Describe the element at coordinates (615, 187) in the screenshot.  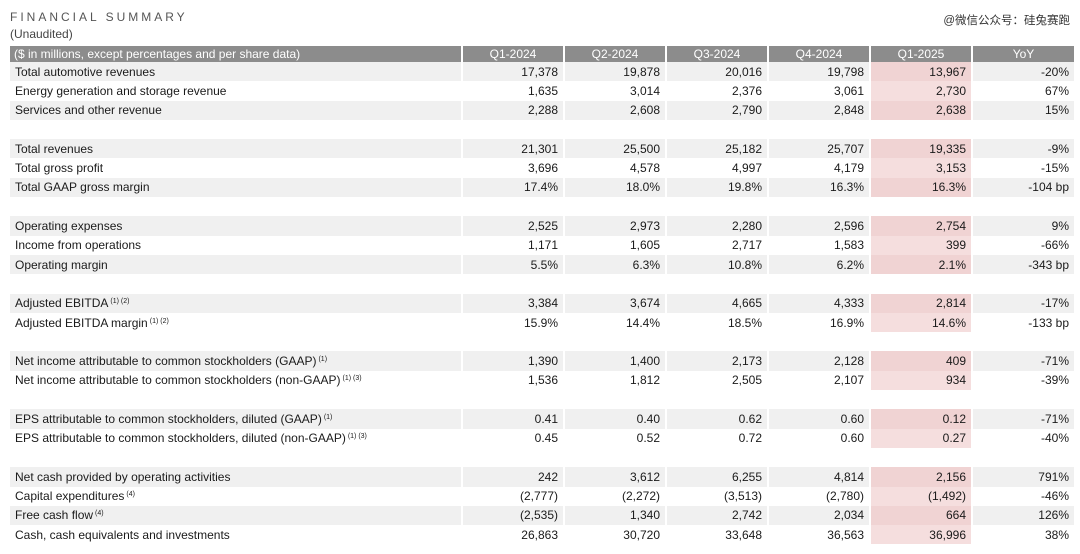
I see `value-cell: 18.0%` at that location.